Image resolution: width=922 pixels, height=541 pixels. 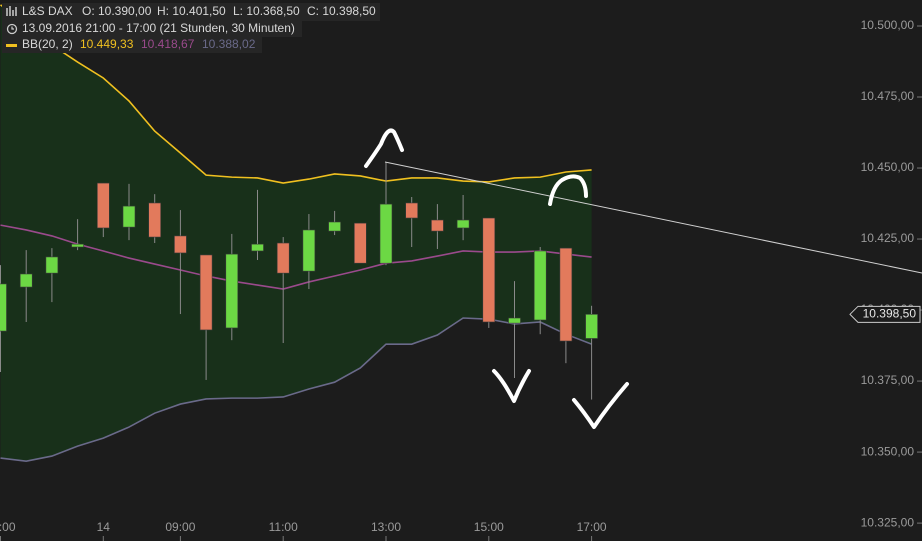 I want to click on upper-band-value: 10.449,33, so click(x=107, y=44).